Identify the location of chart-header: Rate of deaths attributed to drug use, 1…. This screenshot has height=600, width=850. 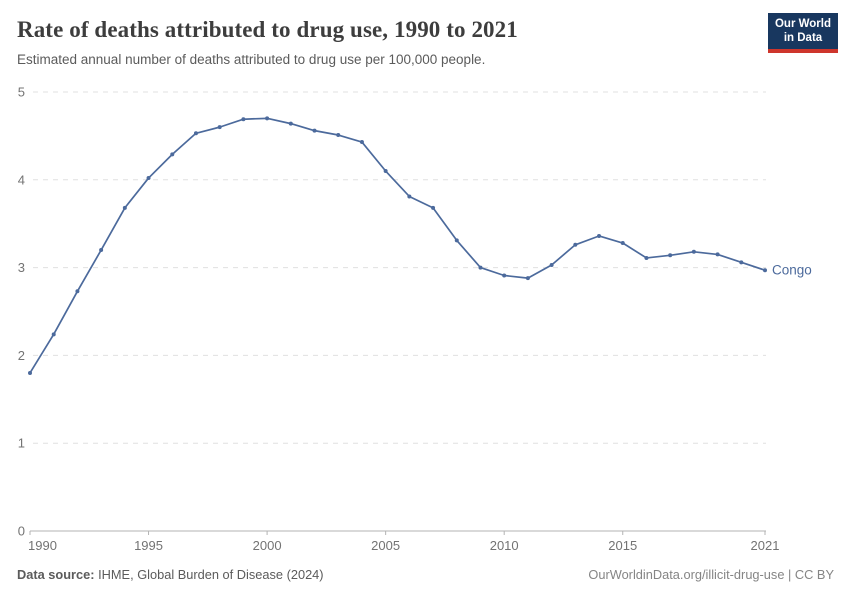
(388, 42).